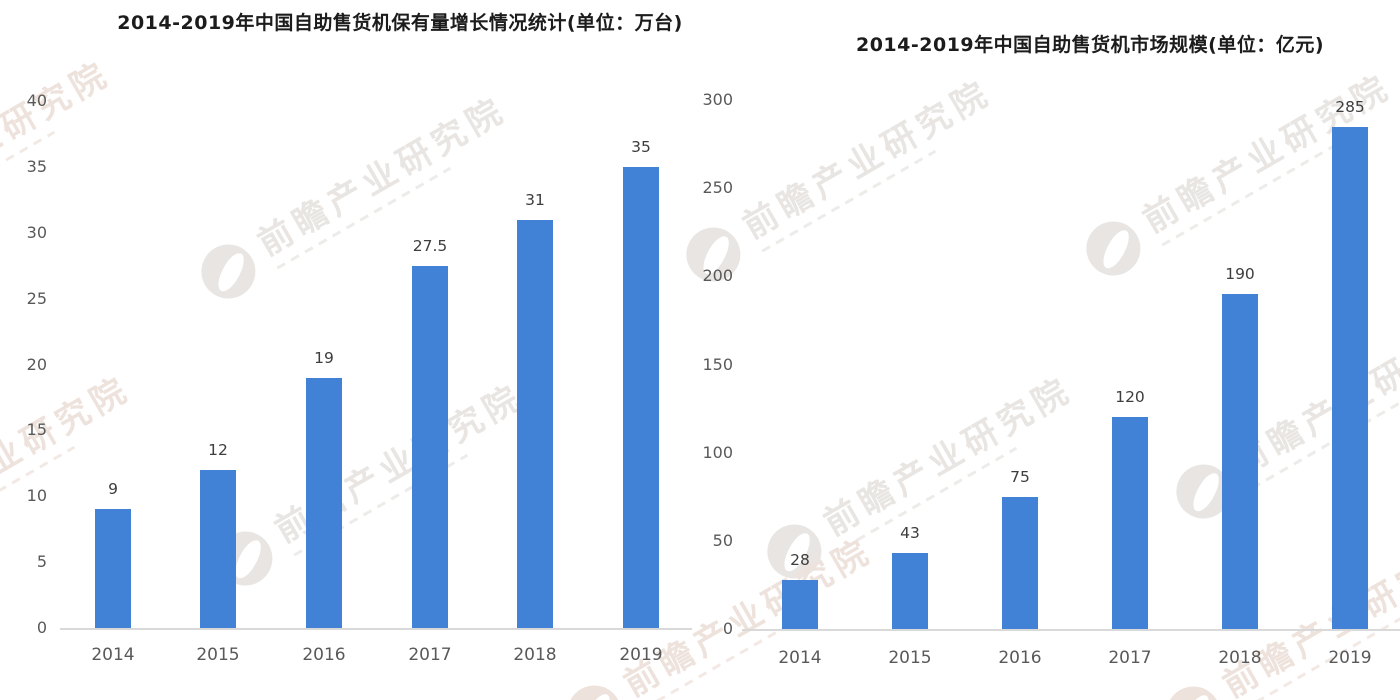 Image resolution: width=1400 pixels, height=700 pixels. What do you see at coordinates (113, 489) in the screenshot?
I see `bar-value-label: 9` at bounding box center [113, 489].